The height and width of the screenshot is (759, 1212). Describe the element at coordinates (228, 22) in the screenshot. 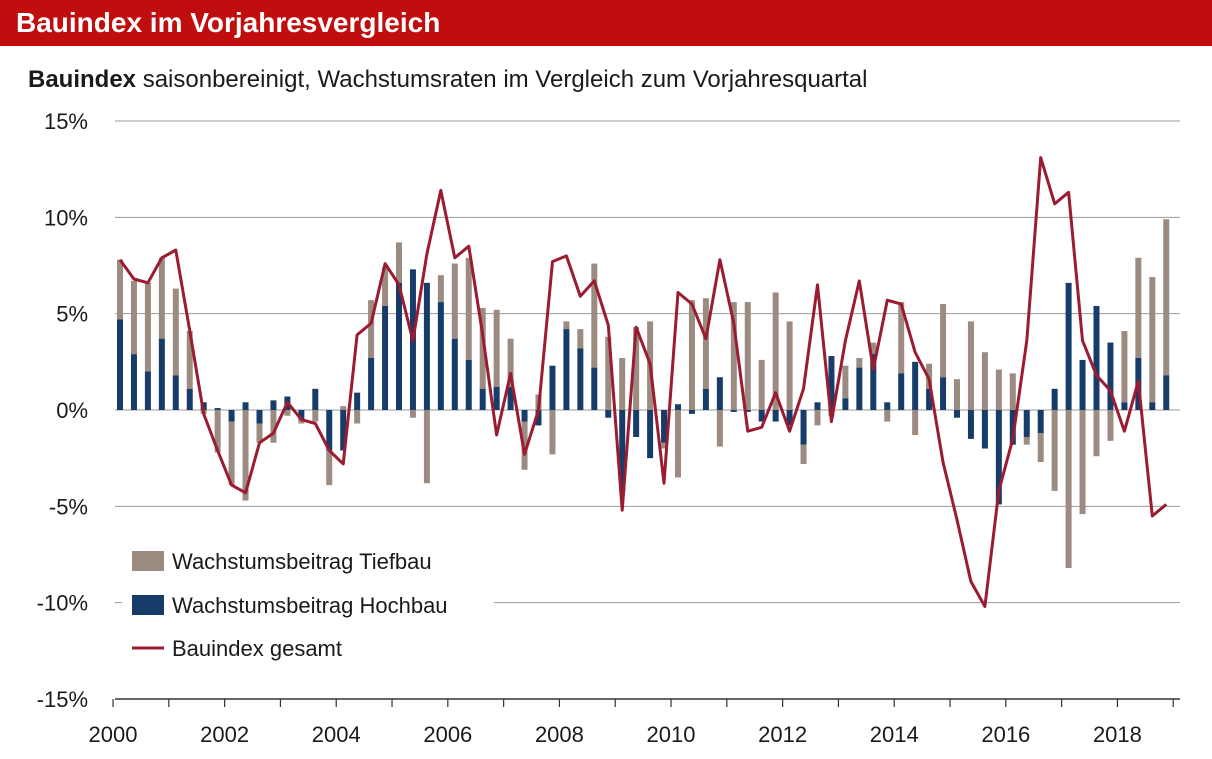

I see `chart-title: Bauindex im Vorjahresvergleich` at that location.